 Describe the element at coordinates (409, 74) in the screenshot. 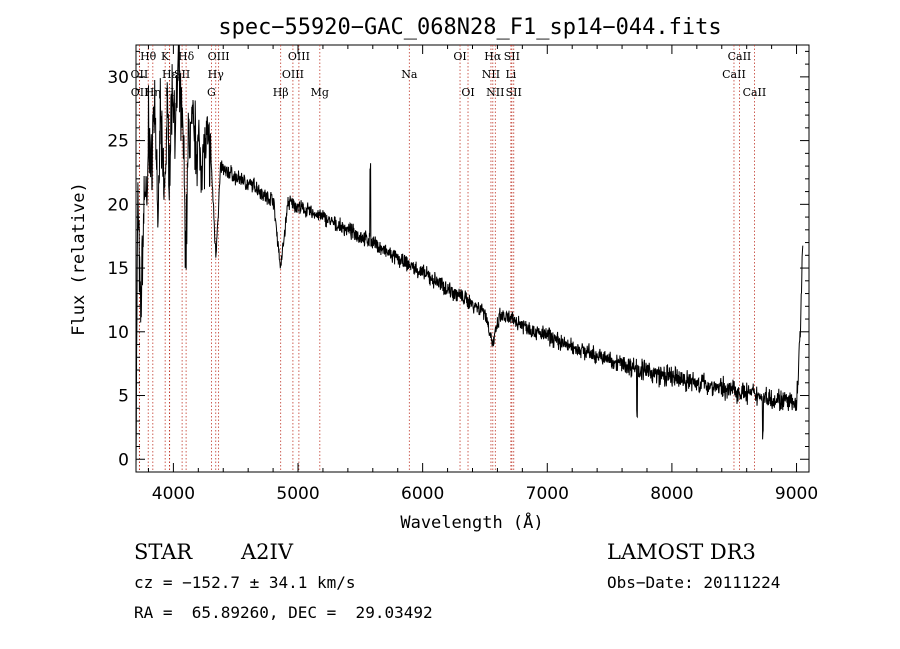

I see `emission-line-label: Na` at that location.